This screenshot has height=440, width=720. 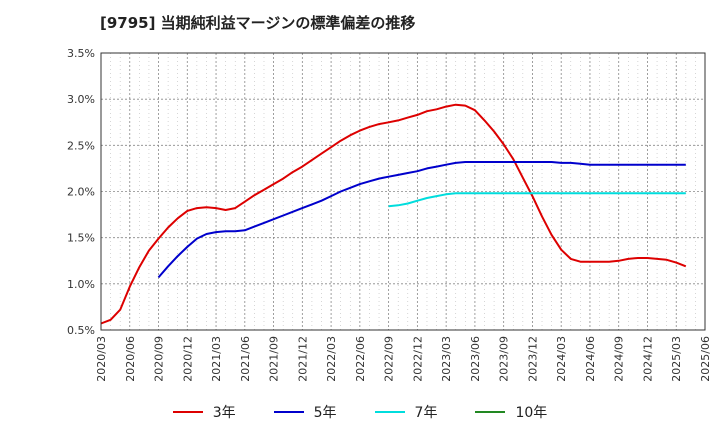 I want to click on x-tick-label: 2020/09, so click(x=159, y=359).